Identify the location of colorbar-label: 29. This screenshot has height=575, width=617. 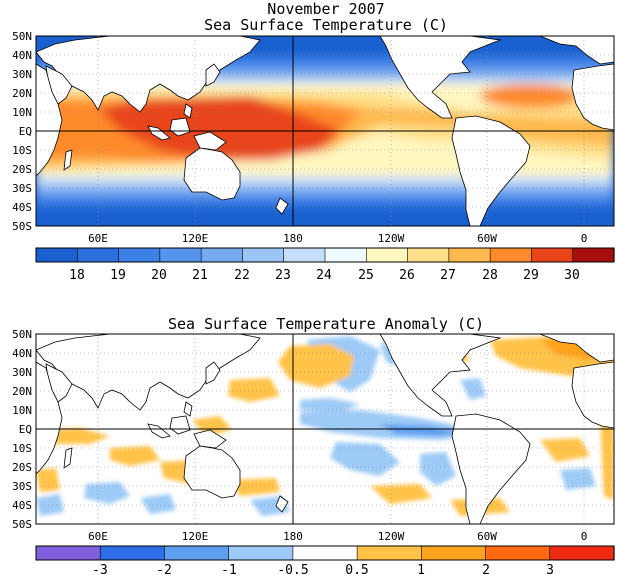
(531, 275).